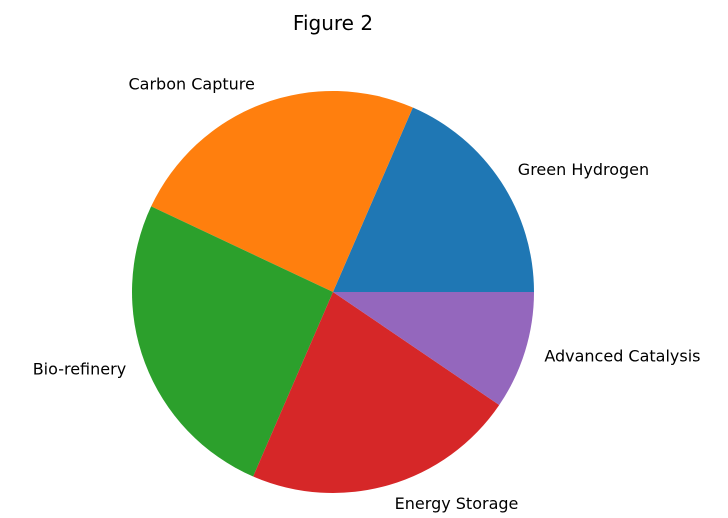 The height and width of the screenshot is (518, 728). What do you see at coordinates (622, 356) in the screenshot?
I see `pie-label-advanced-catalysis: Advanced Catalysis` at bounding box center [622, 356].